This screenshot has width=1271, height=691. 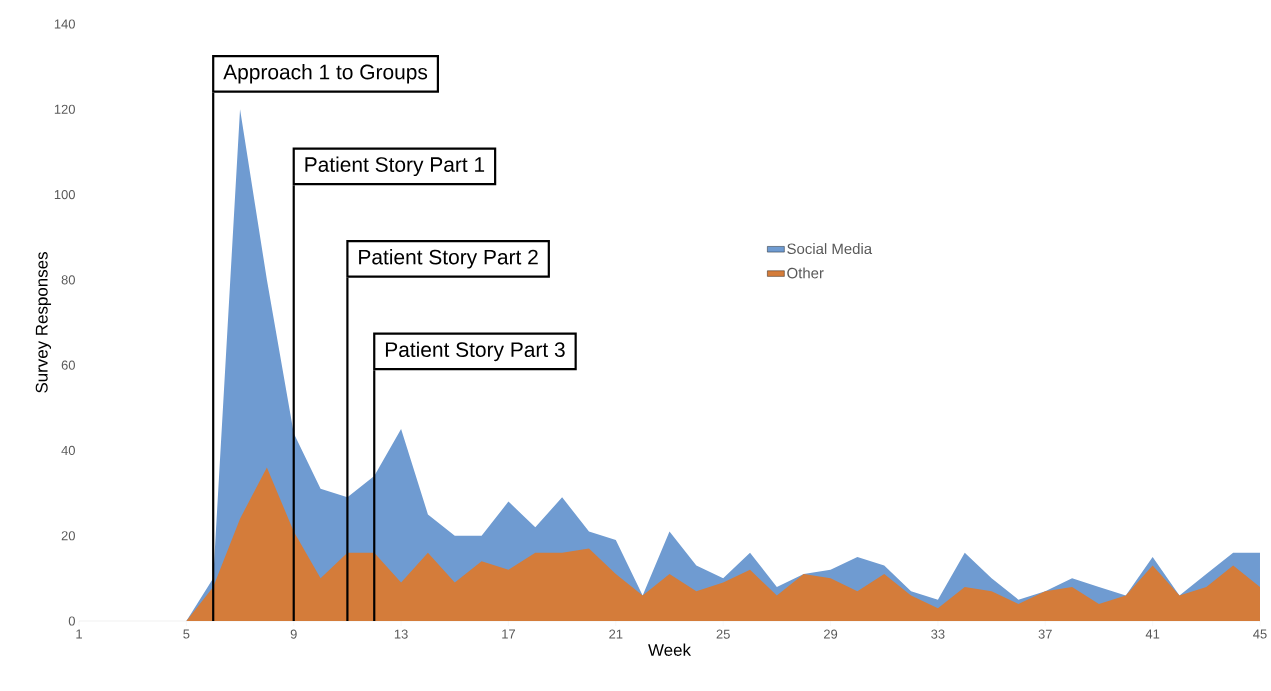 What do you see at coordinates (723, 634) in the screenshot?
I see `x-tick-label: 25` at bounding box center [723, 634].